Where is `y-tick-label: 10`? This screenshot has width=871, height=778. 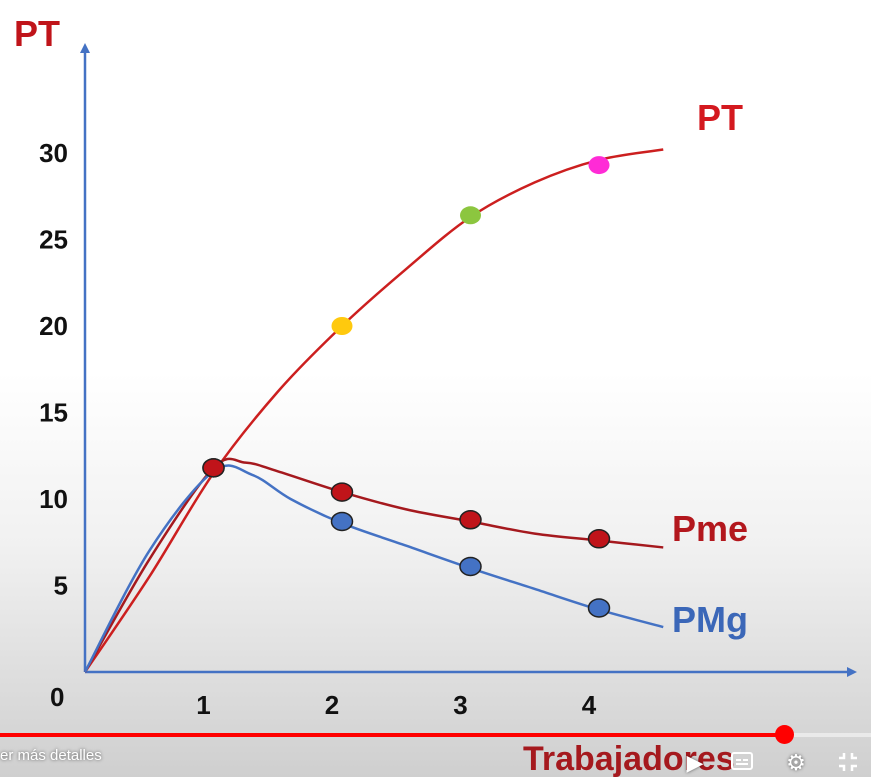
y-tick-label: 10 is located at coordinates (53, 499).